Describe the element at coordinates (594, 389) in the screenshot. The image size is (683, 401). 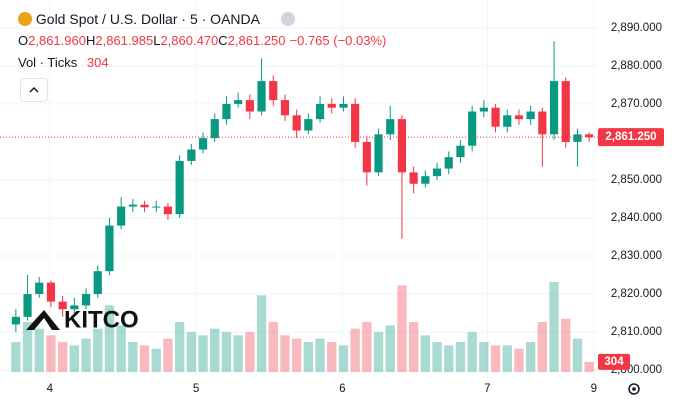
I see `x-tick-label: 9` at that location.